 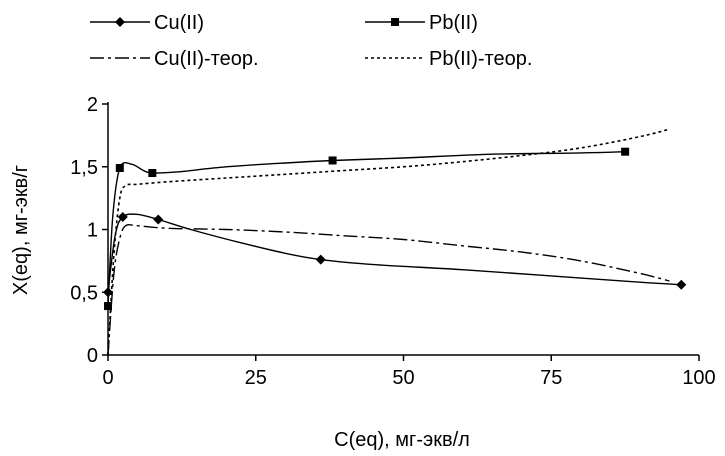 I want to click on y-tick-label: 1,5, so click(x=84, y=168).